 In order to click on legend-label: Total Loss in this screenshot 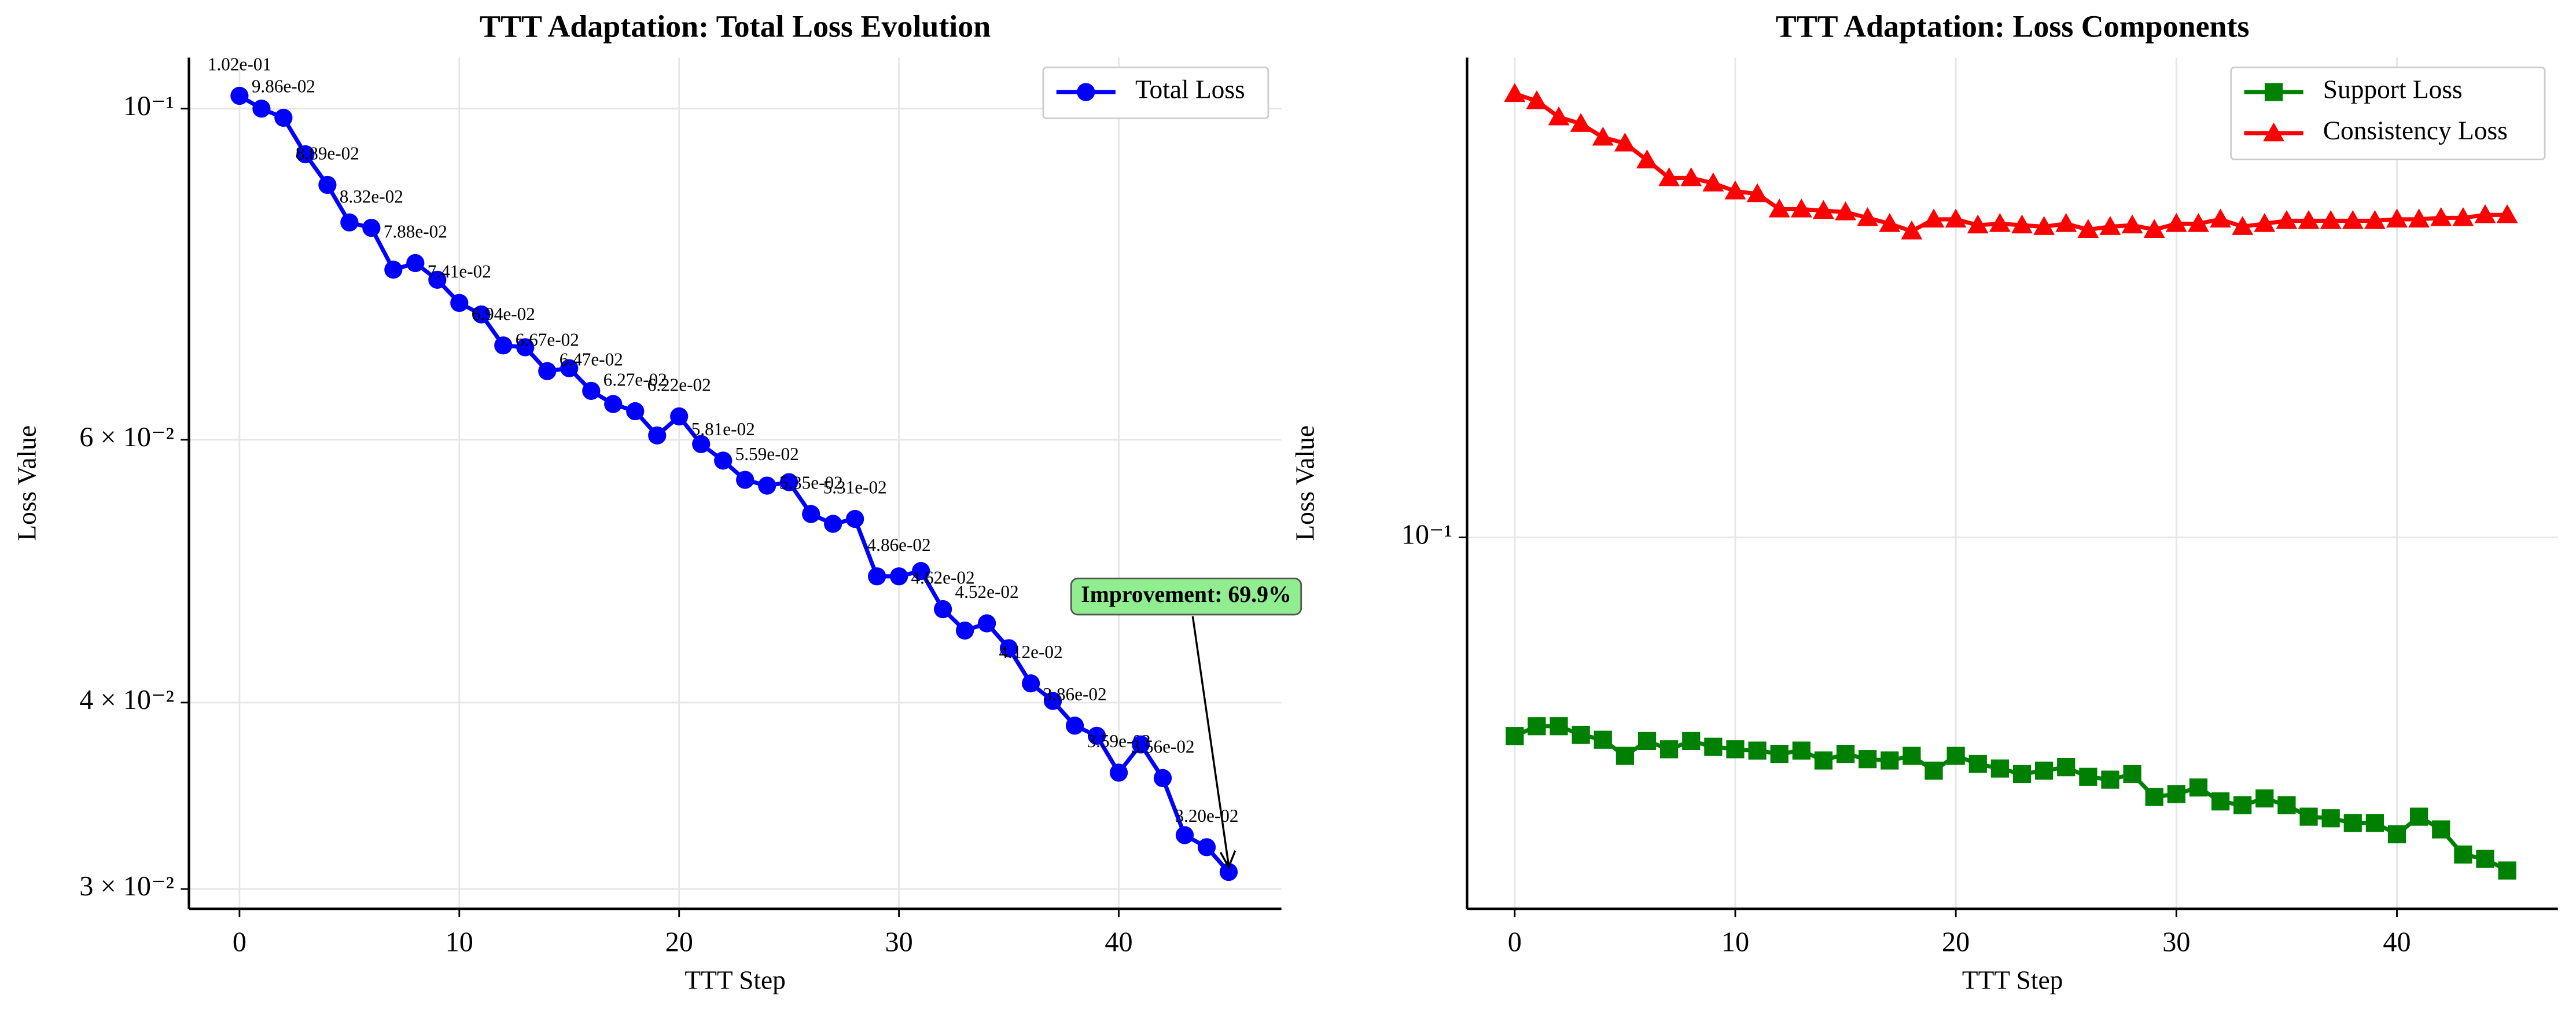, I will do `click(1190, 89)`.